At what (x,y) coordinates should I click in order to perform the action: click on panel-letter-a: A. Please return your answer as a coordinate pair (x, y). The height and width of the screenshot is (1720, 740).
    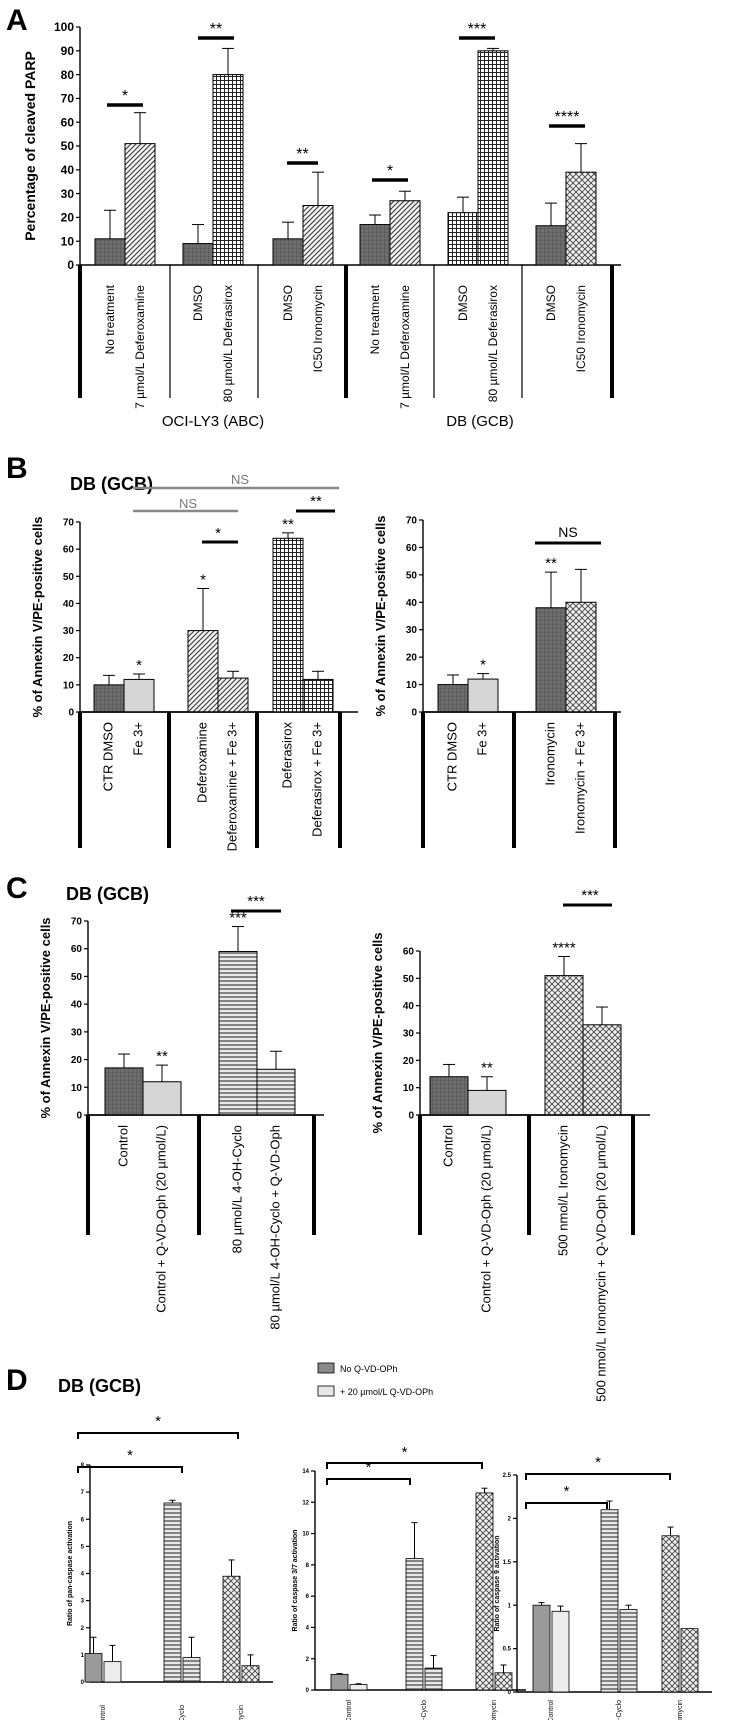
    Looking at the image, I should click on (17, 20).